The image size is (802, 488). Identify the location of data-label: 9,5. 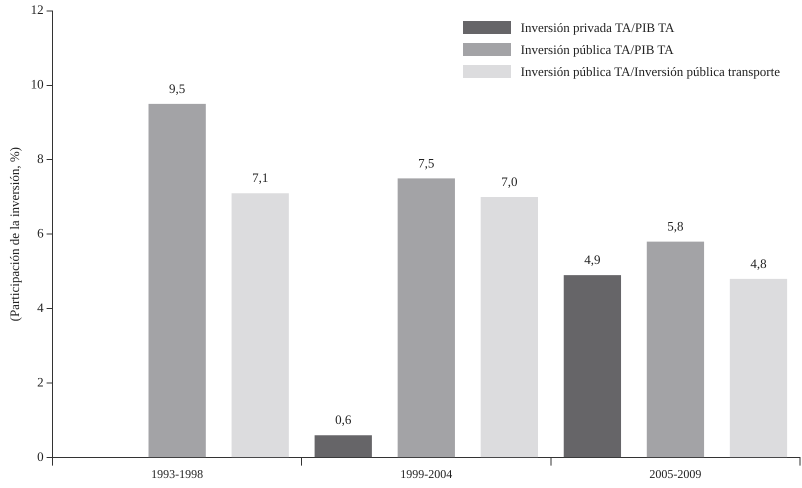
(177, 88).